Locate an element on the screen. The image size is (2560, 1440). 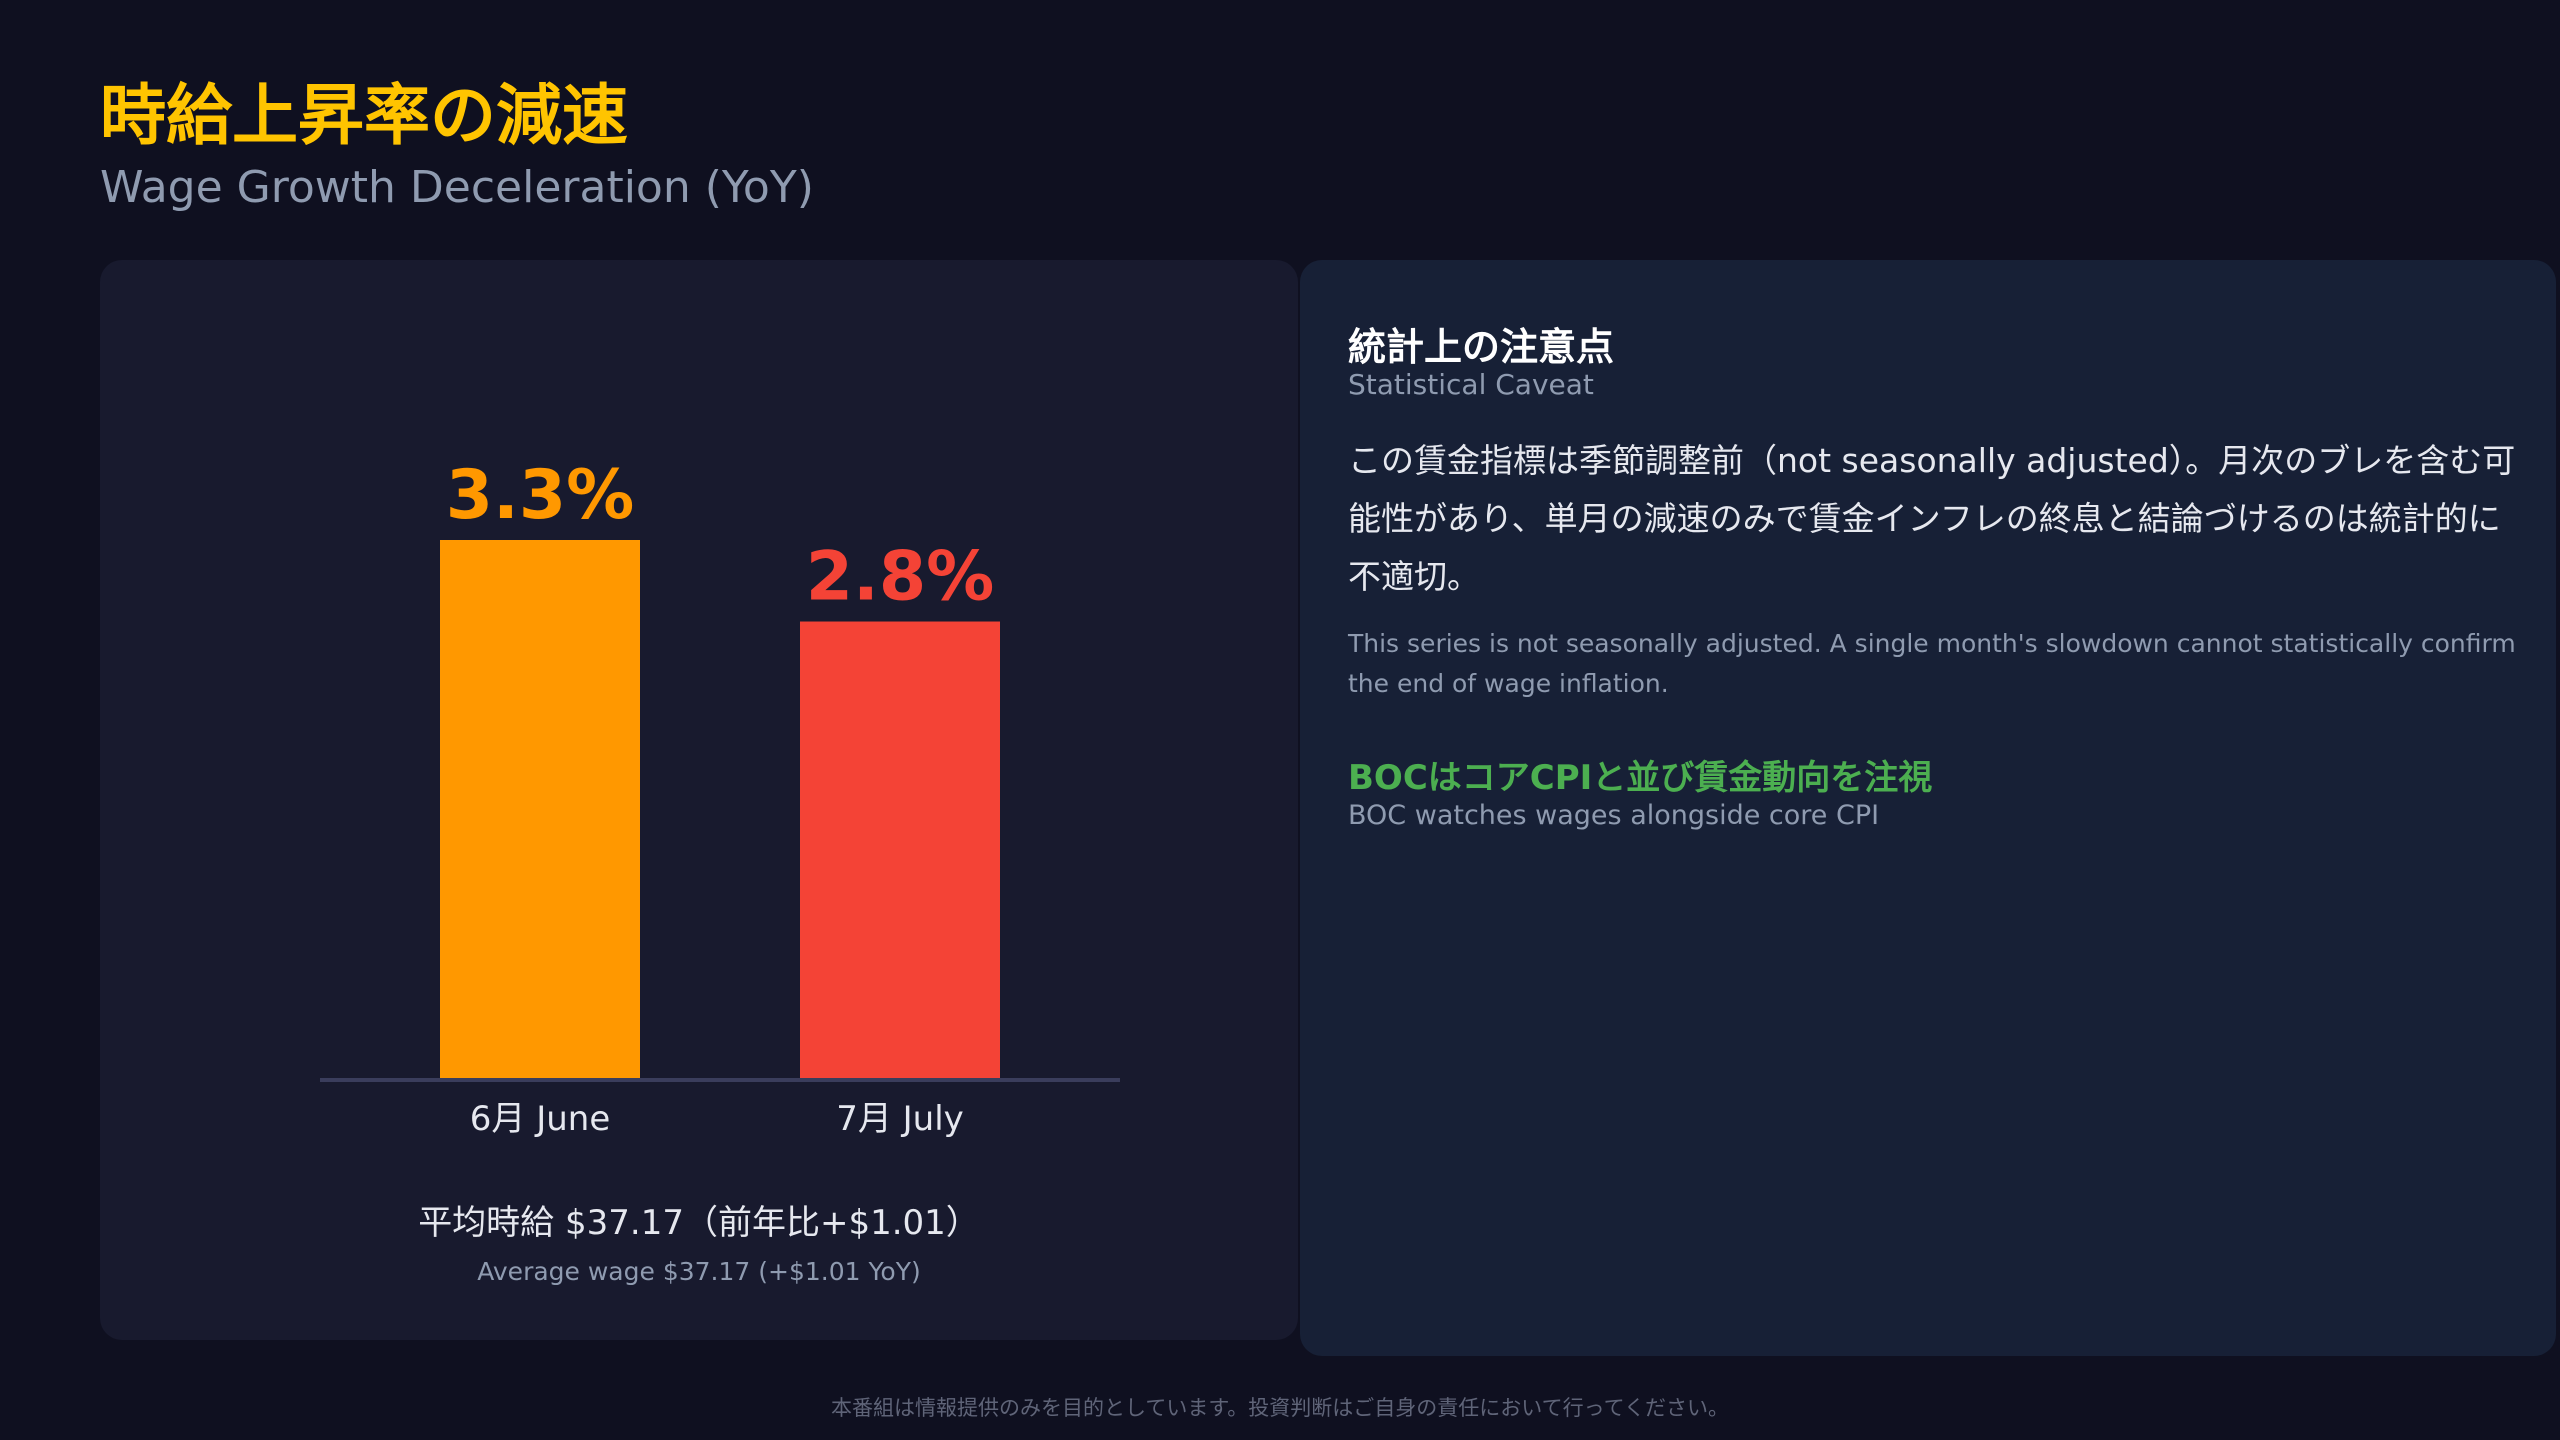
wage-bar-chart: 3.3% 6月 June 2.8% 7月 July is located at coordinates (720, 797).